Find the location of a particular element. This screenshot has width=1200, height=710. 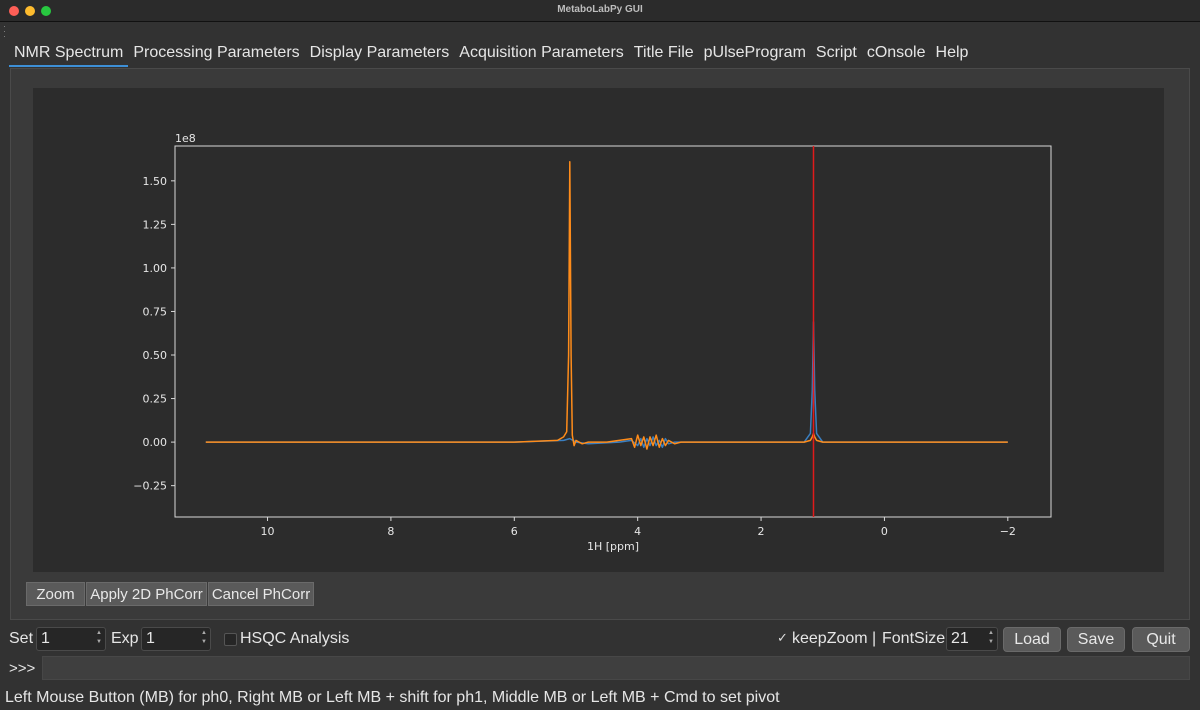

x-axis-label: 1H [ppm] is located at coordinates (613, 546).